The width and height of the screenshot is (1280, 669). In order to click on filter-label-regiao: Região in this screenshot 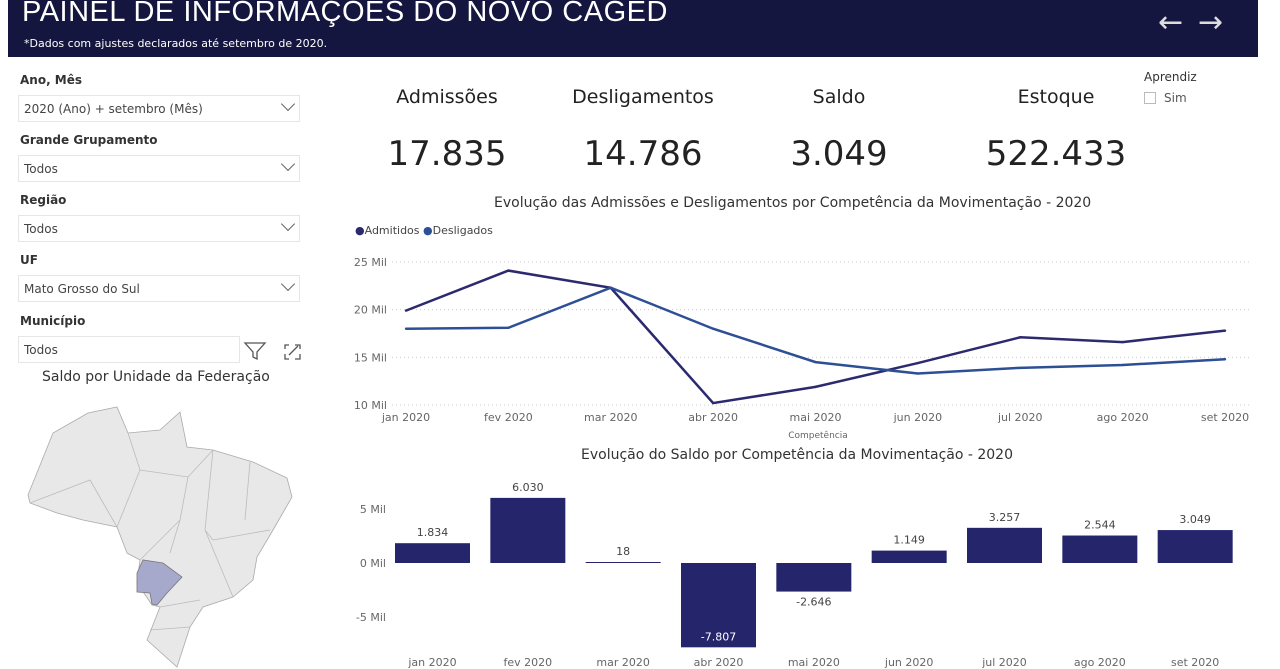, I will do `click(43, 200)`.